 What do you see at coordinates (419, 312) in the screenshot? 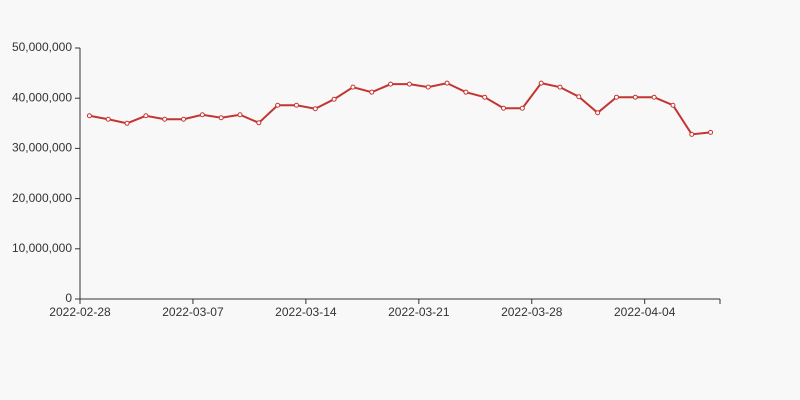
I see `x-tick-label: 2022-03-21` at bounding box center [419, 312].